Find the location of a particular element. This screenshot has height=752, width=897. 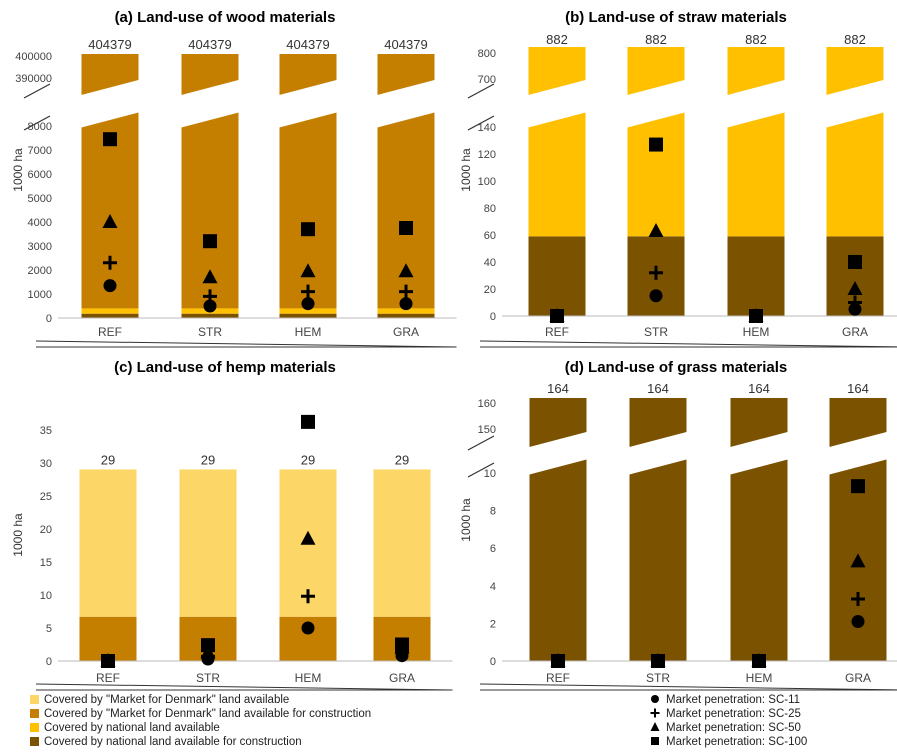

y-tick-label: 4 is located at coordinates (493, 587).